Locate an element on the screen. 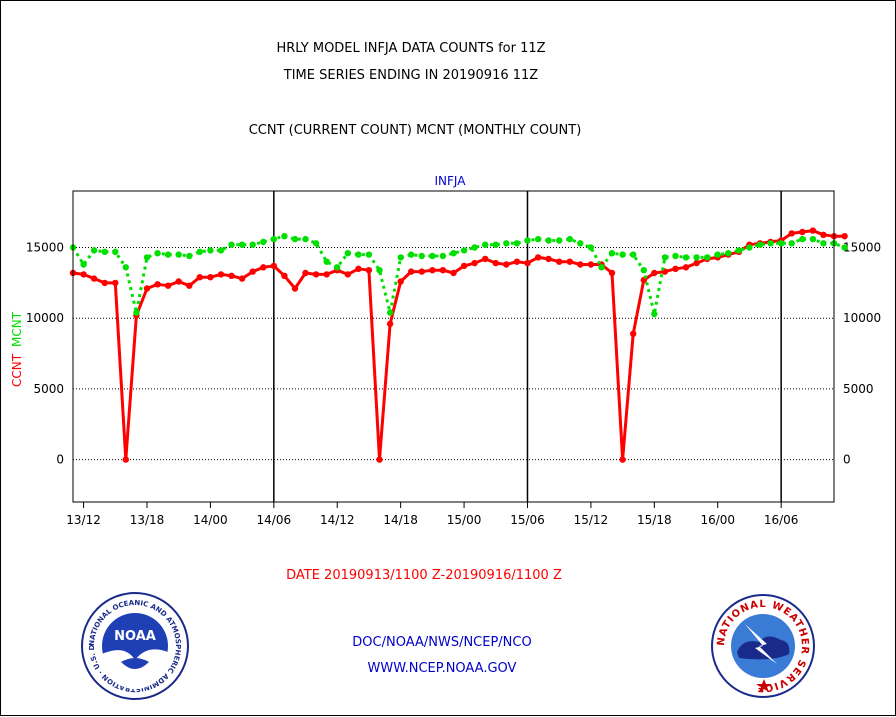 The image size is (896, 717). y-tick-label-right: 5000 is located at coordinates (858, 389).